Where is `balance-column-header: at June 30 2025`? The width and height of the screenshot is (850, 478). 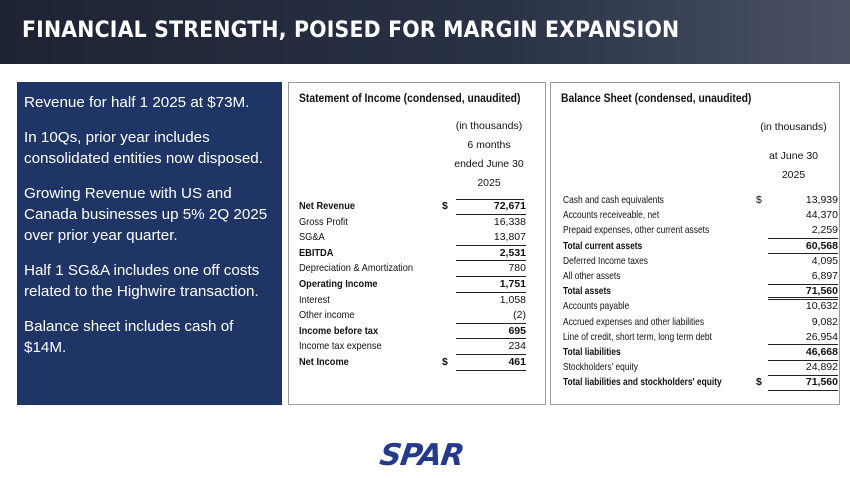 balance-column-header: at June 30 2025 is located at coordinates (793, 166).